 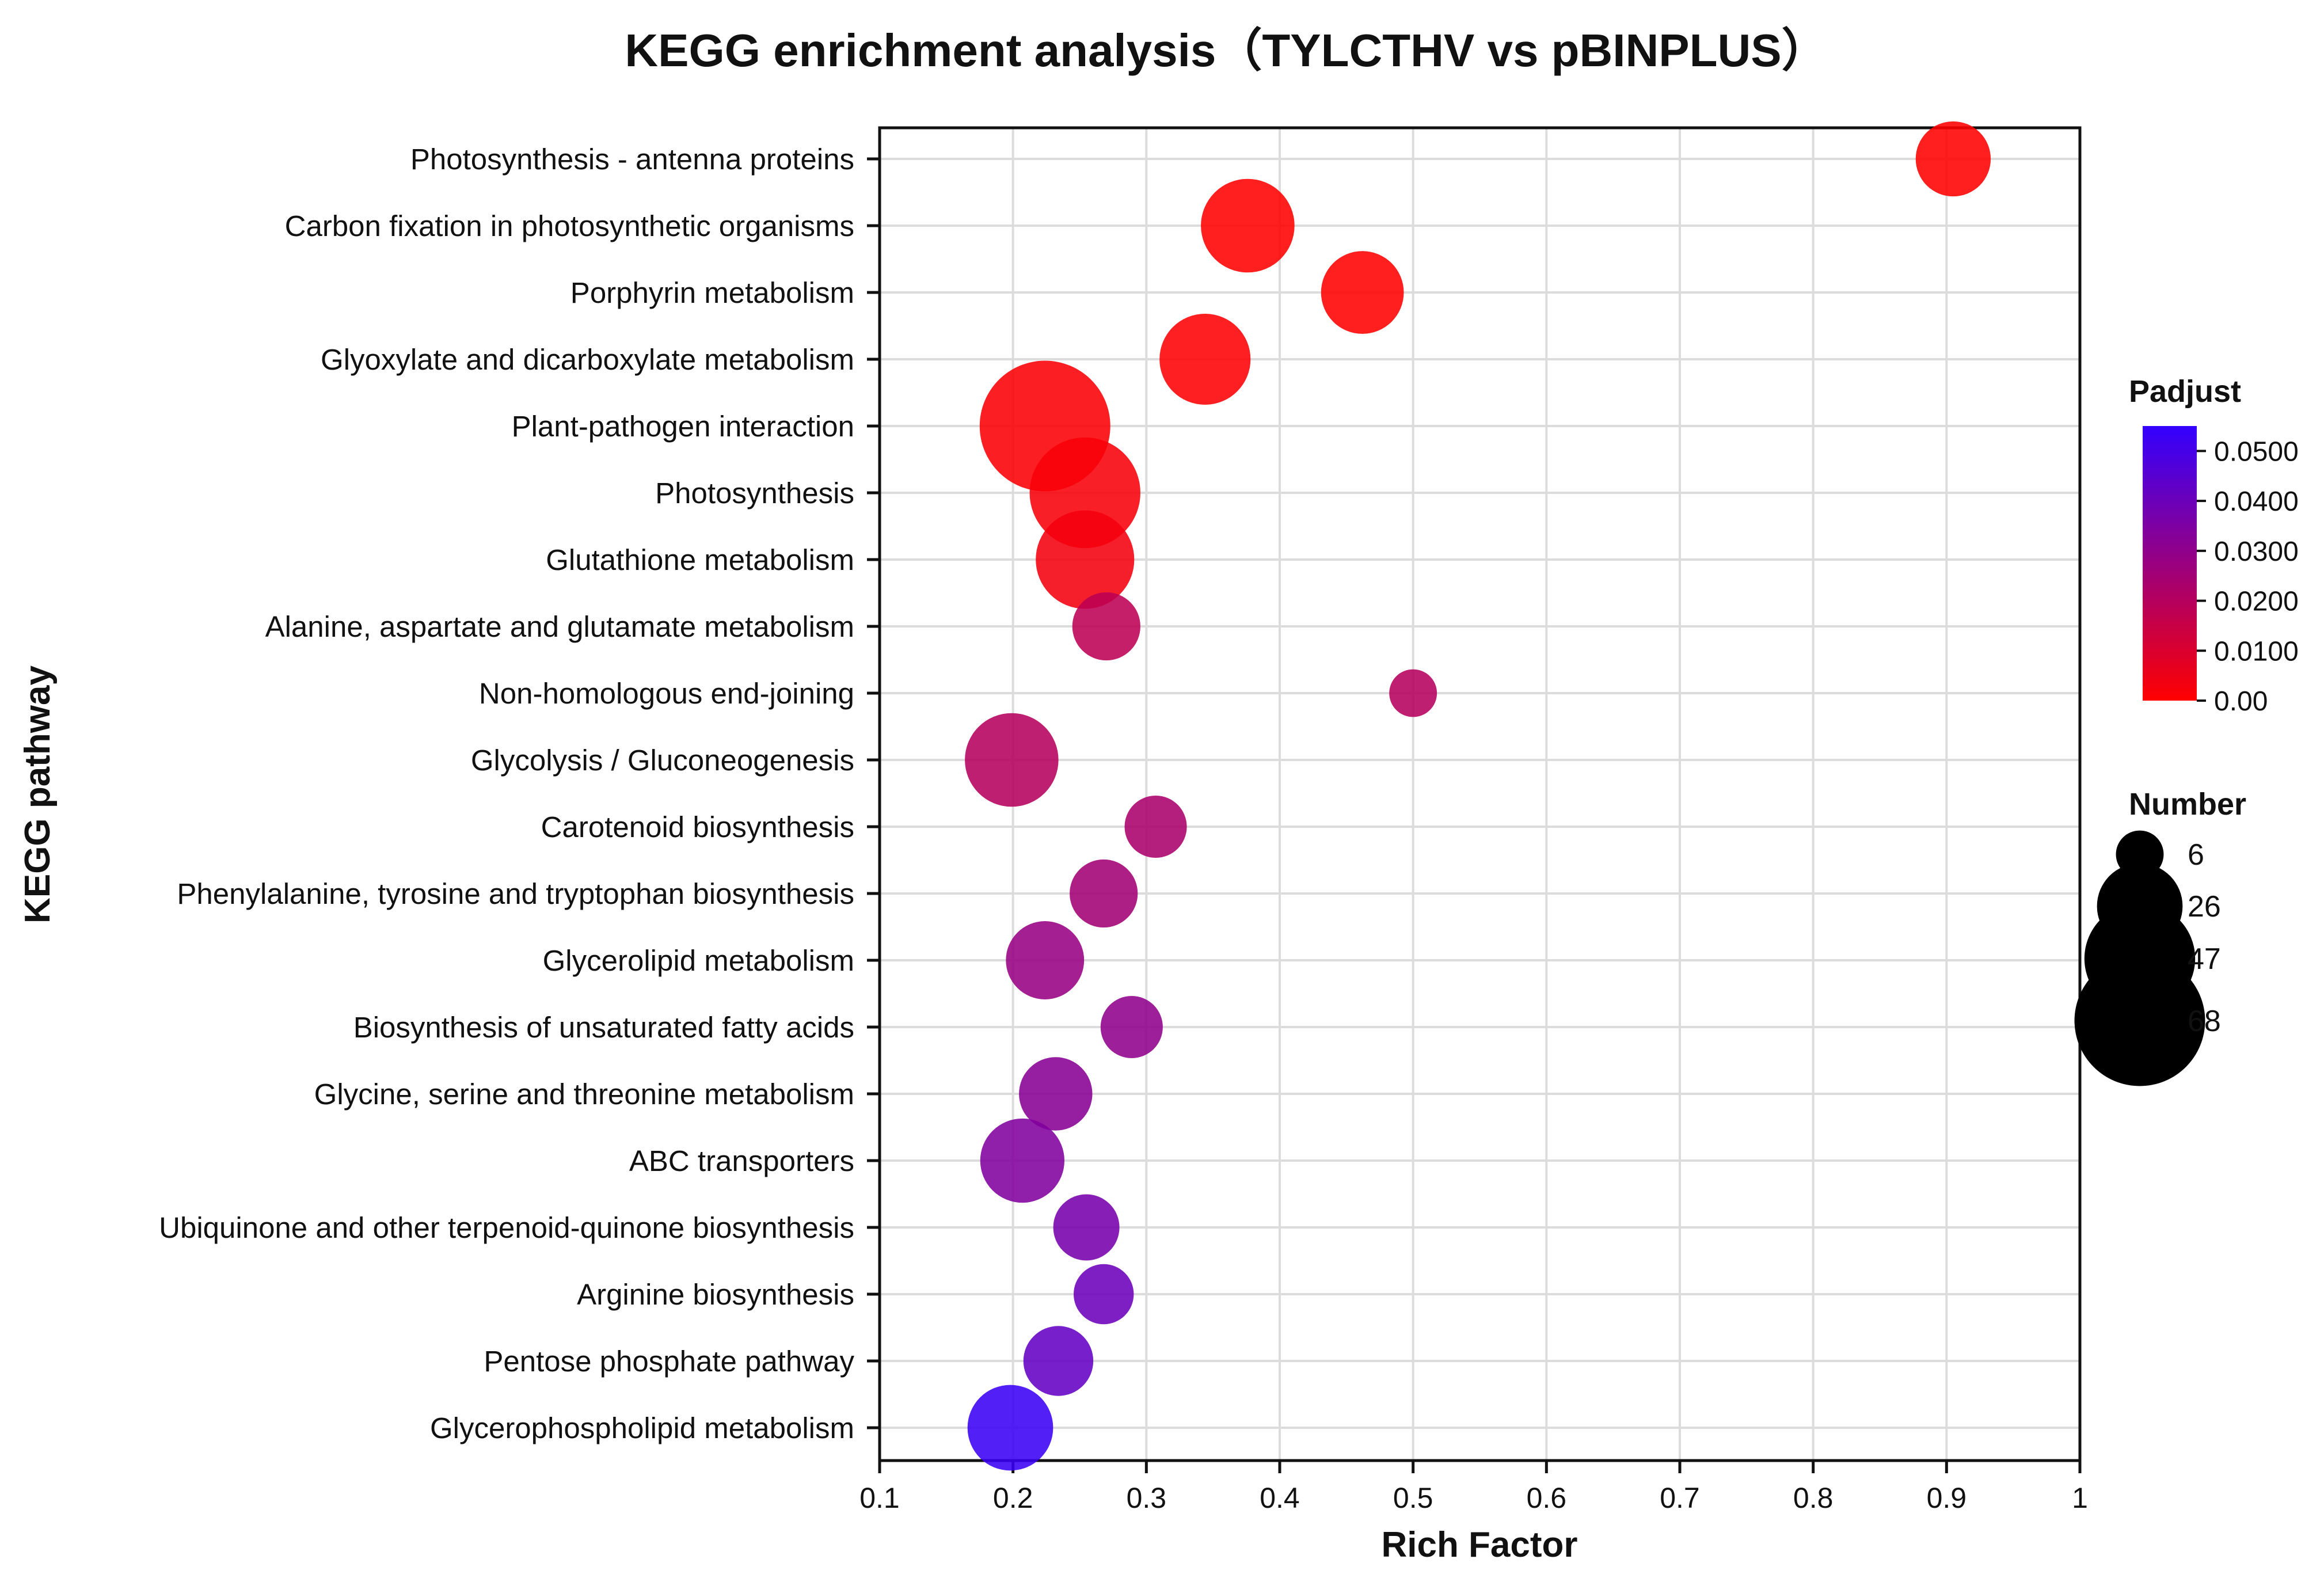 What do you see at coordinates (2196, 855) in the screenshot?
I see `size-legend-label: 6` at bounding box center [2196, 855].